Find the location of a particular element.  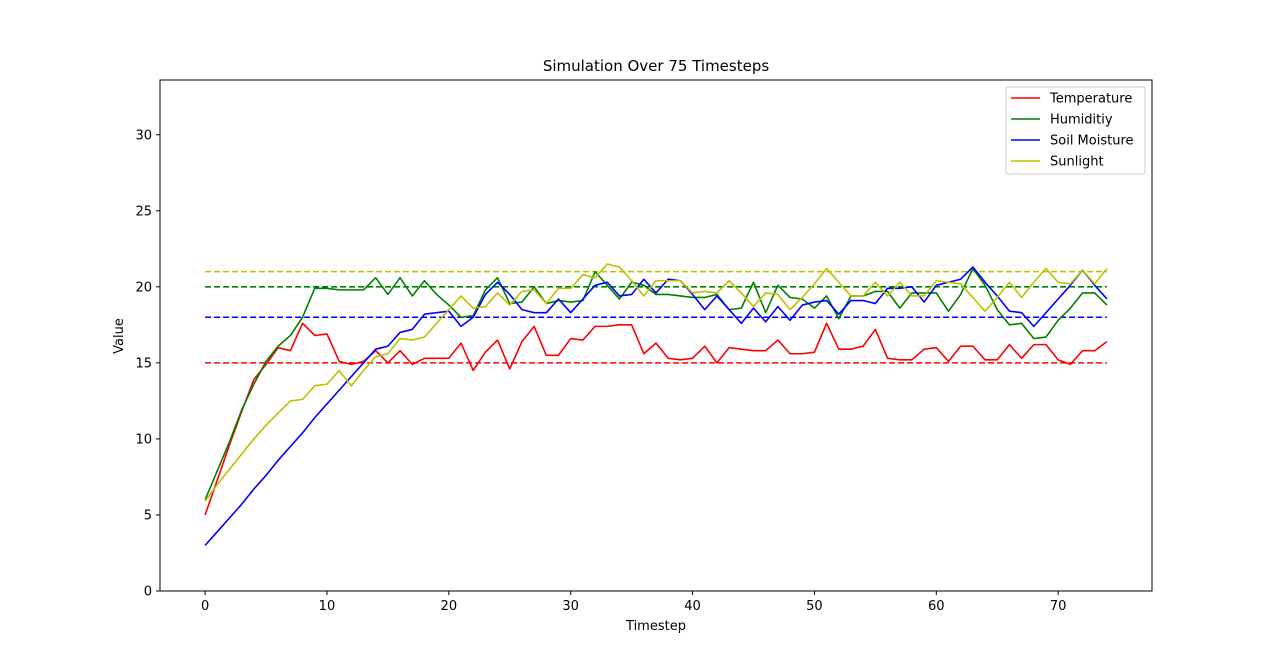

legend-label-temperature: Temperature is located at coordinates (1090, 99).